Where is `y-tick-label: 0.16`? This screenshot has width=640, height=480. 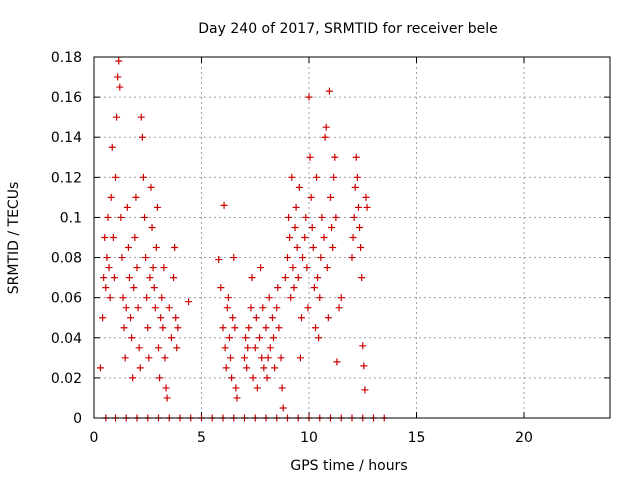
y-tick-label: 0.16 is located at coordinates (66, 98).